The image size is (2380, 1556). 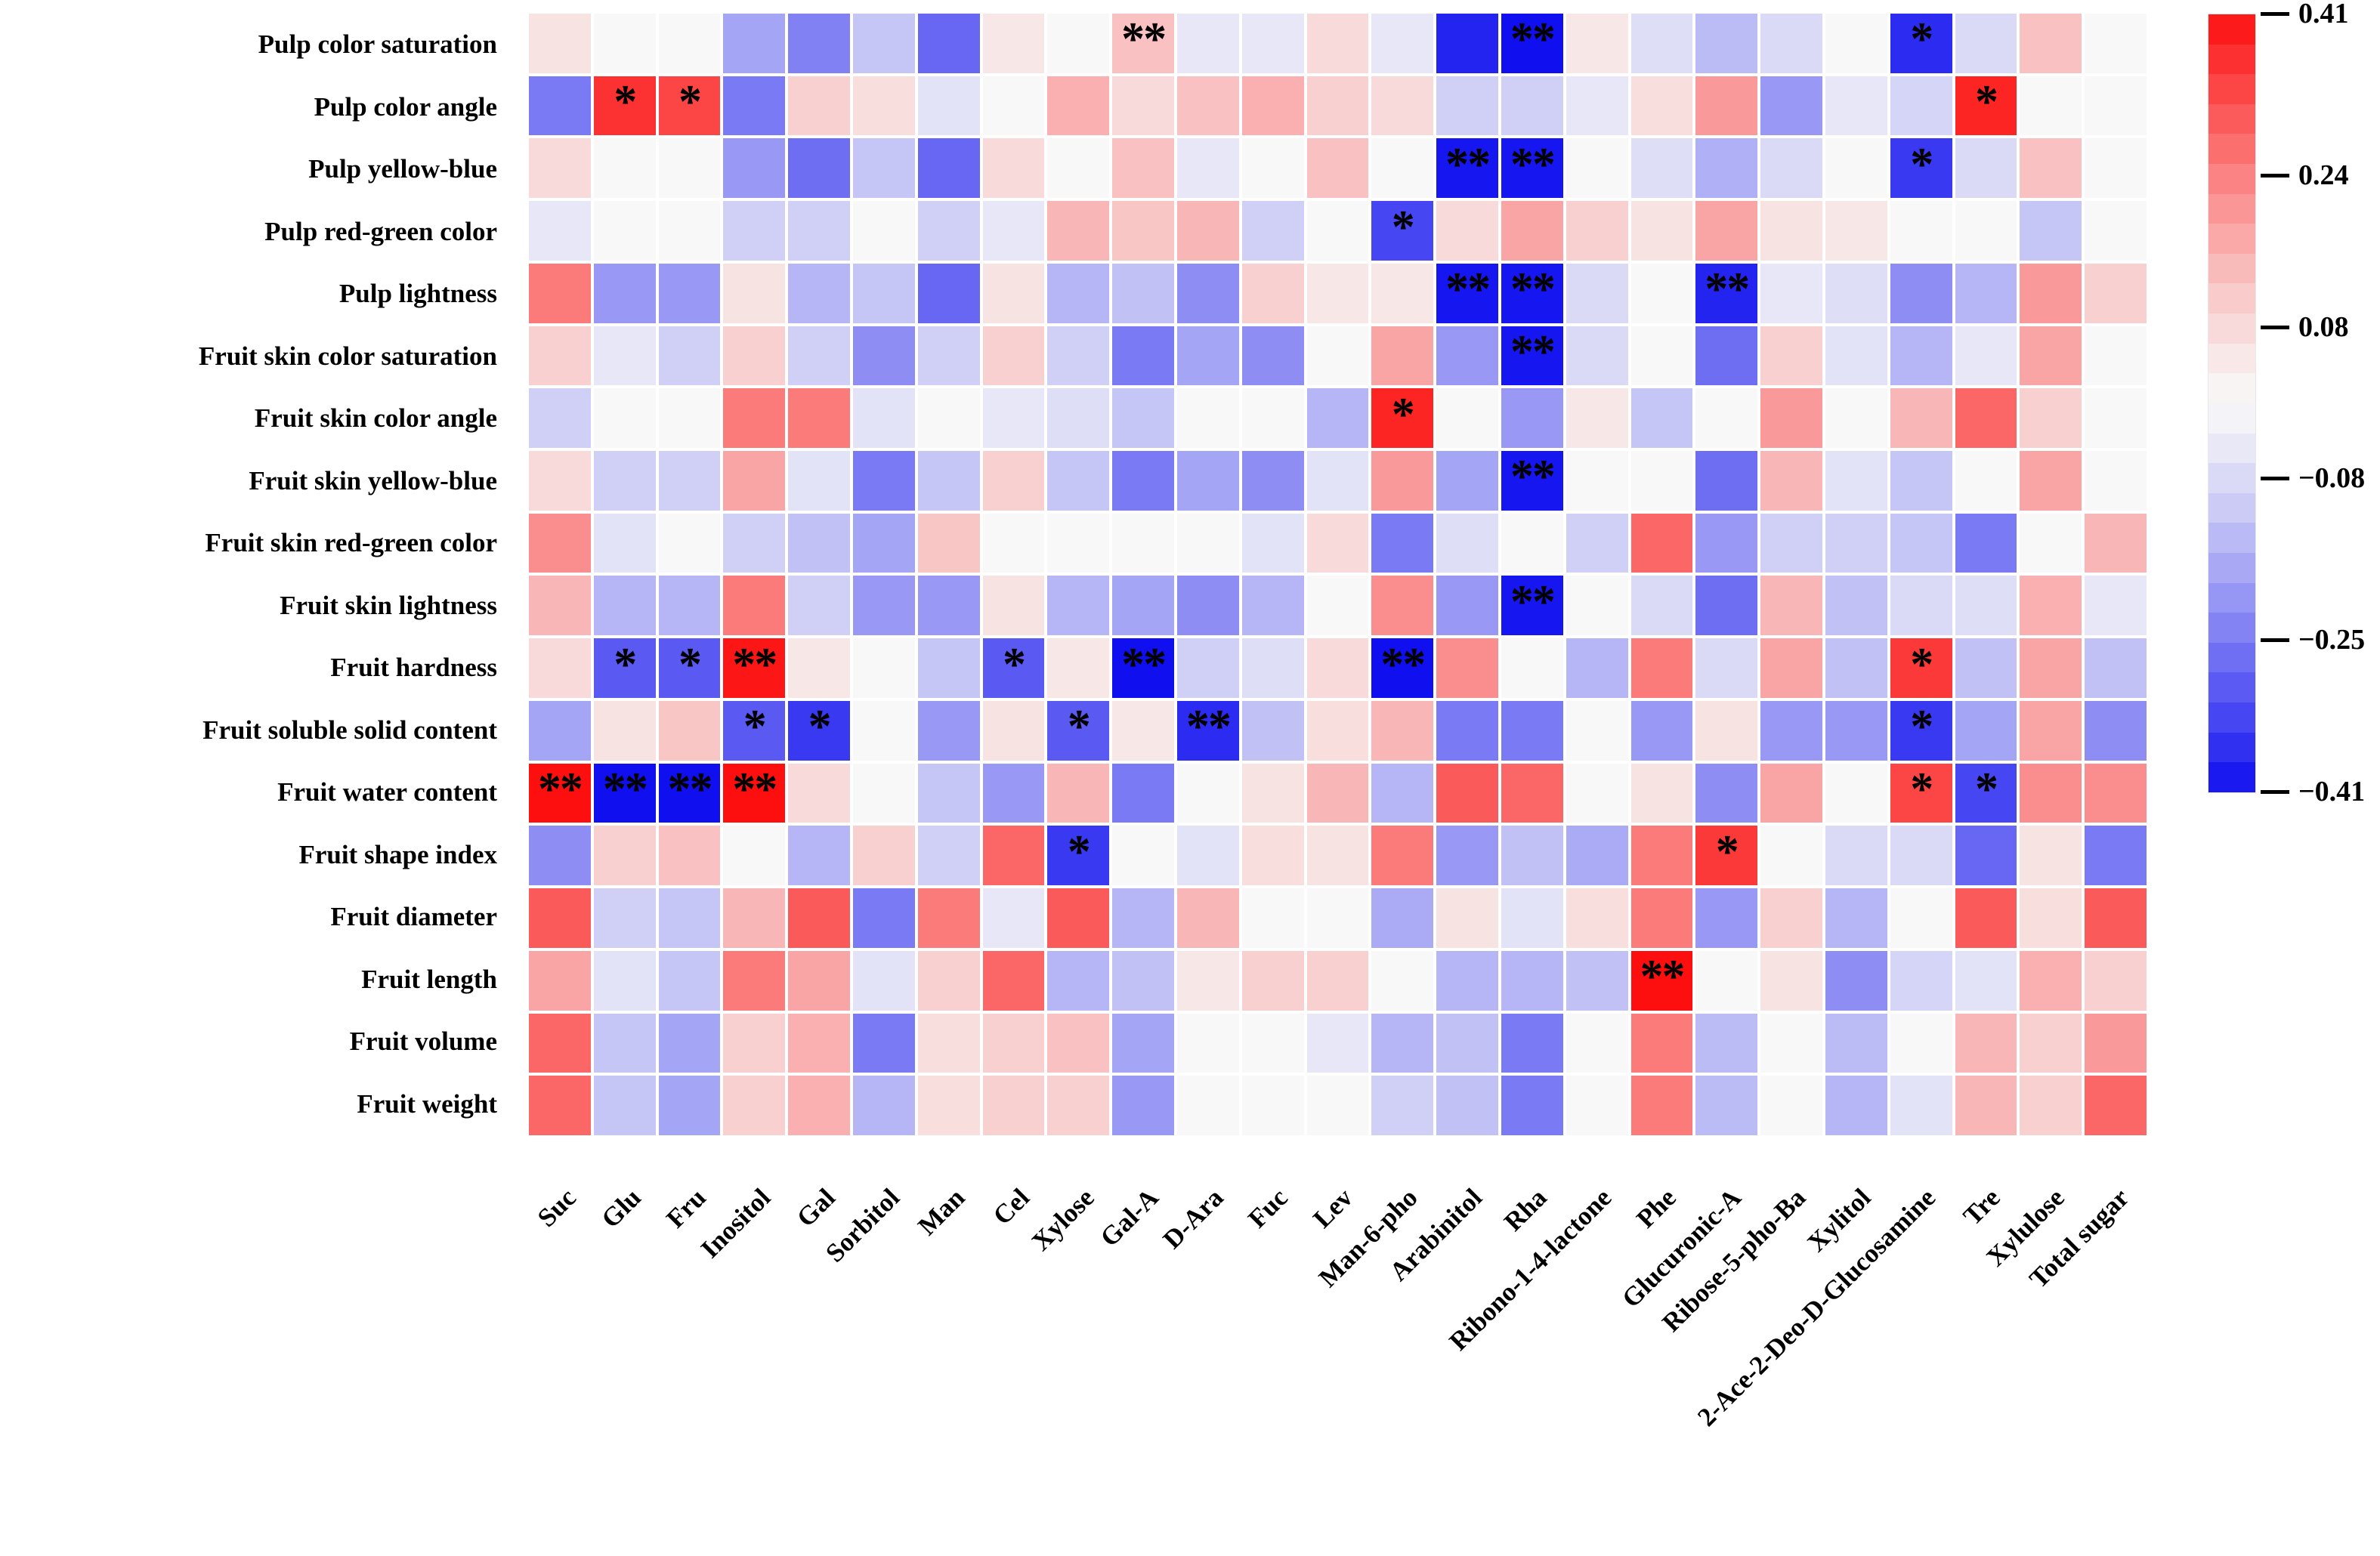 What do you see at coordinates (1681, 1248) in the screenshot?
I see `col-label: Glucuronic-A` at bounding box center [1681, 1248].